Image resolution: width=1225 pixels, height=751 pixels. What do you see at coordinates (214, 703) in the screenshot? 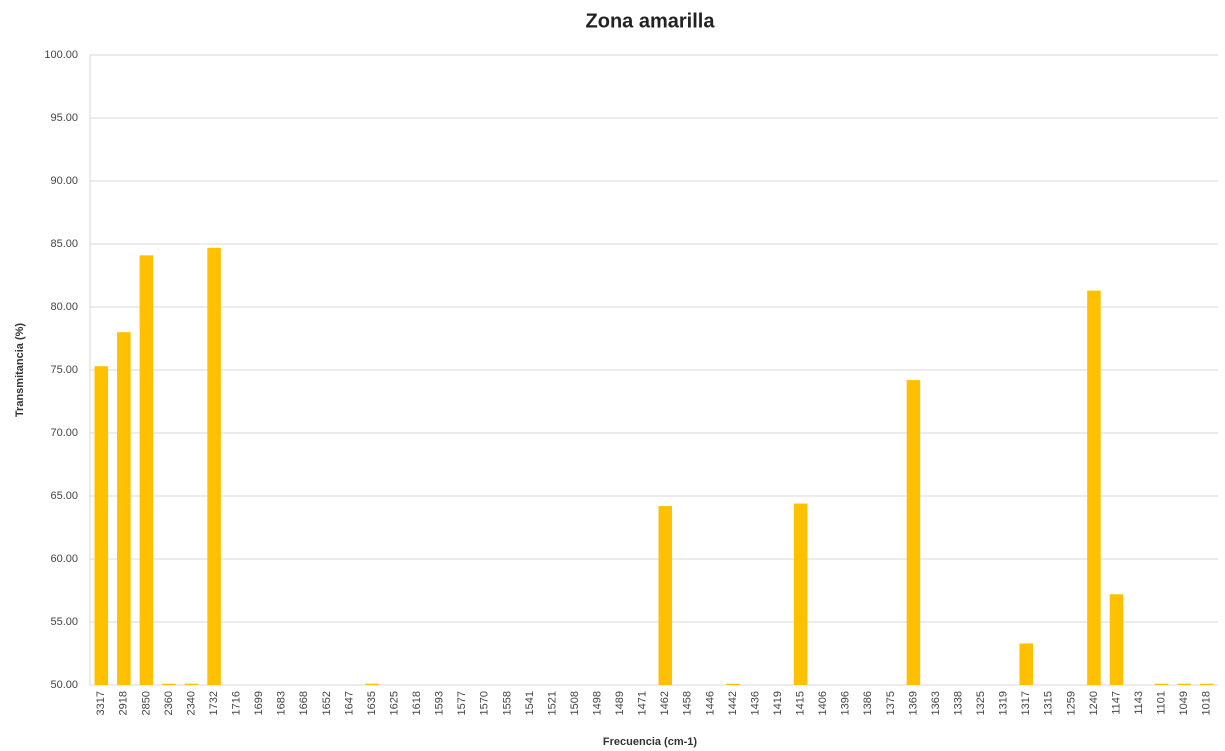
I see `x-tick-label: 1732` at bounding box center [214, 703].